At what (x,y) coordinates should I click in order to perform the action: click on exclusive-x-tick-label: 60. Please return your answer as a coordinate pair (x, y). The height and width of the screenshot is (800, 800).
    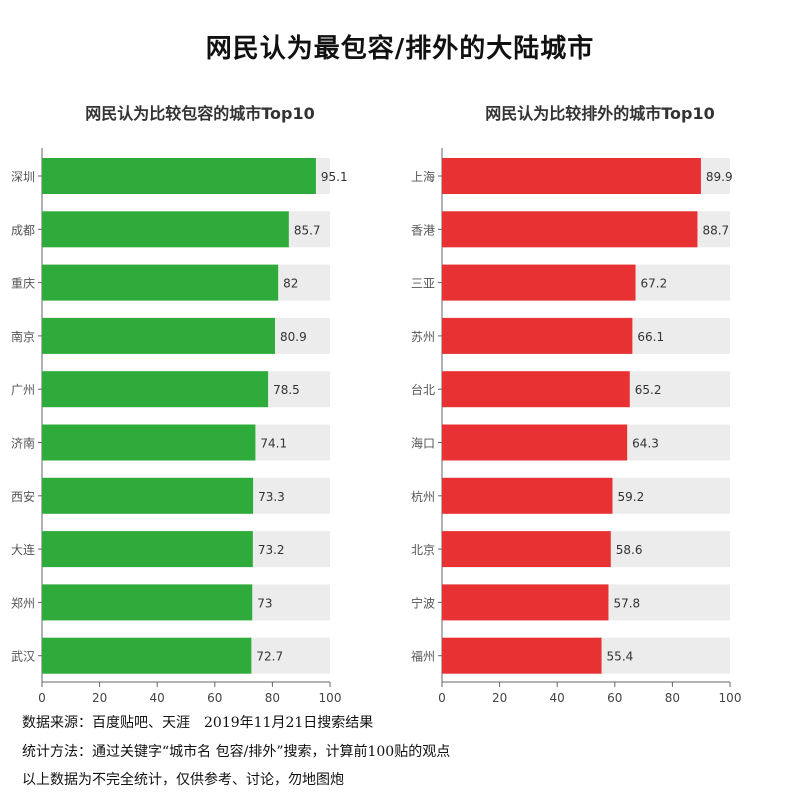
    Looking at the image, I should click on (614, 698).